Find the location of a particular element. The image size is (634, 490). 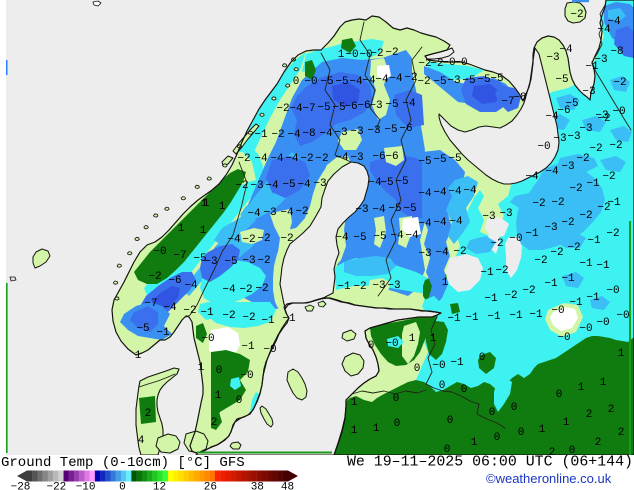

svg-text: 4 is located at coordinates (141, 441).